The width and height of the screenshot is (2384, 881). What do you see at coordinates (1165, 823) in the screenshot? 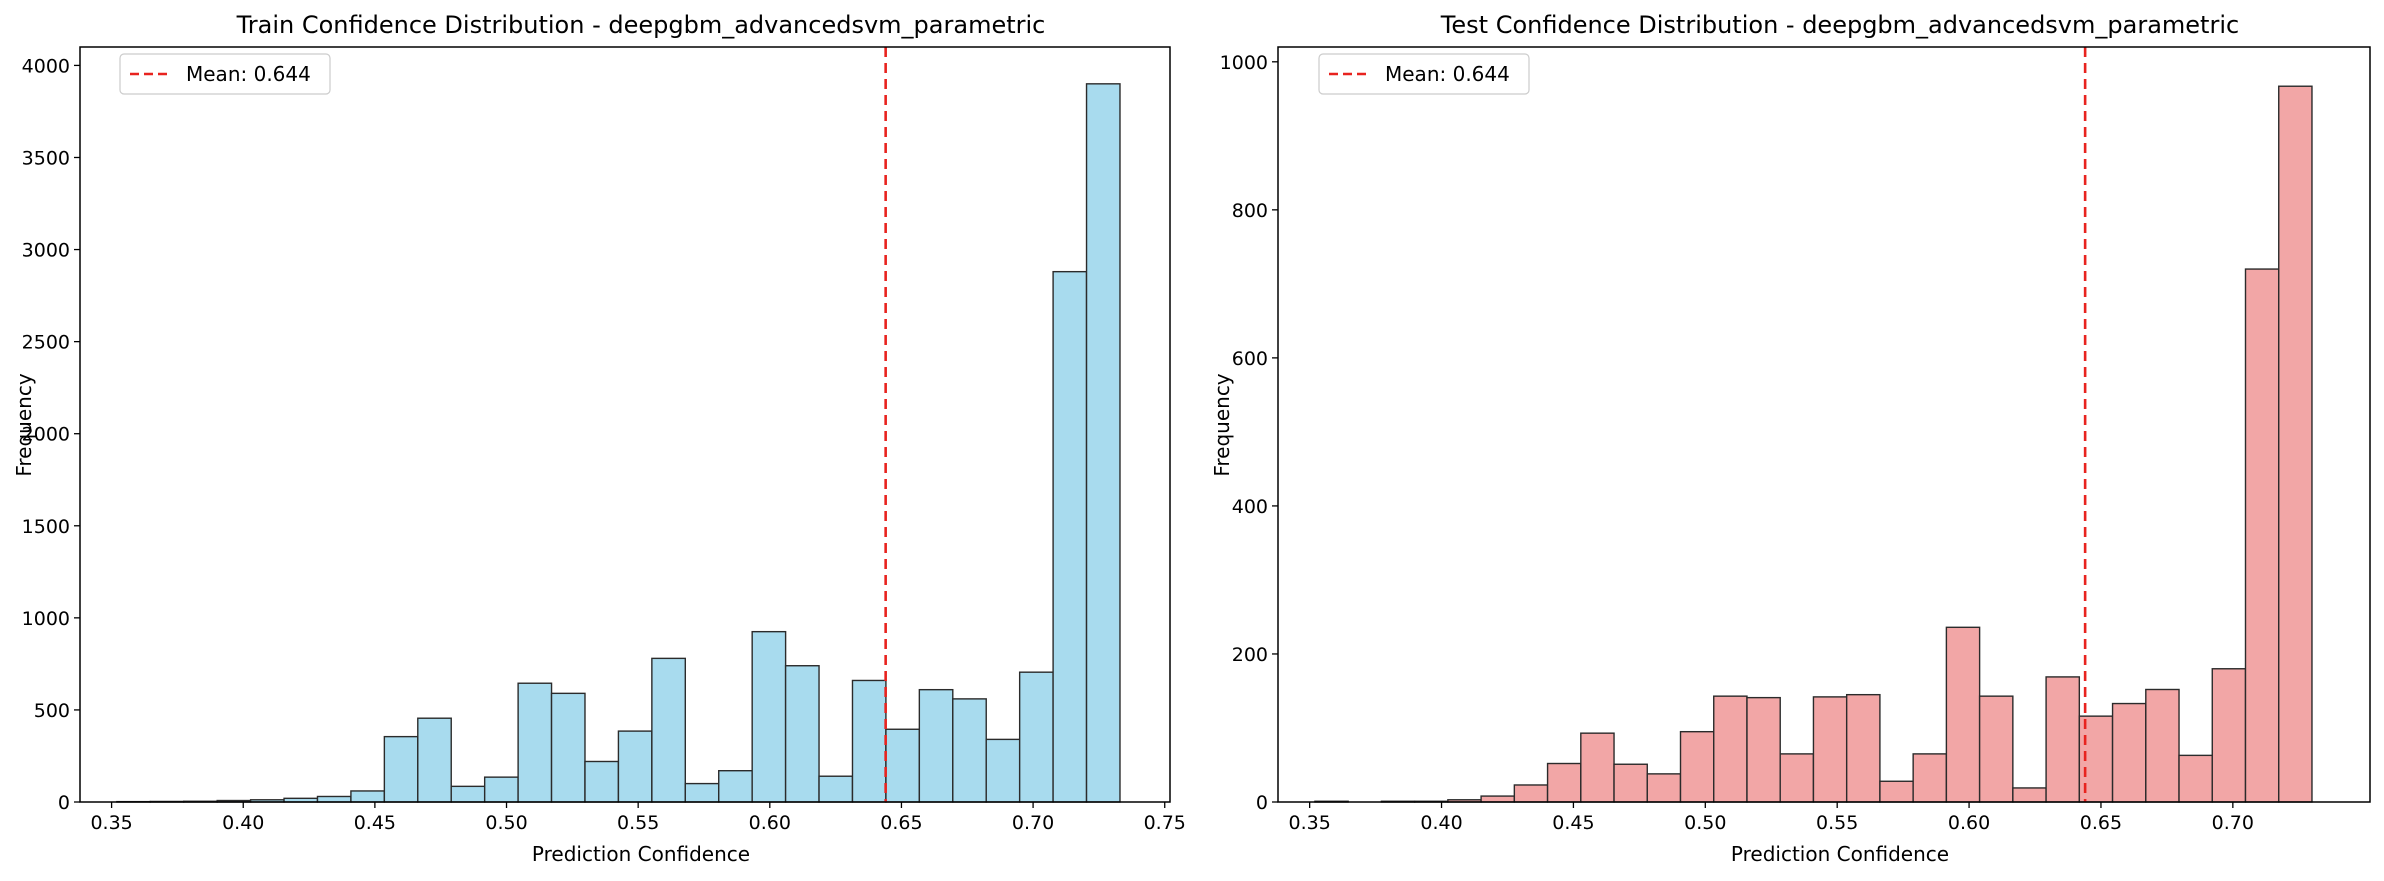
I see `x-tick-label: 0.75` at bounding box center [1165, 823].